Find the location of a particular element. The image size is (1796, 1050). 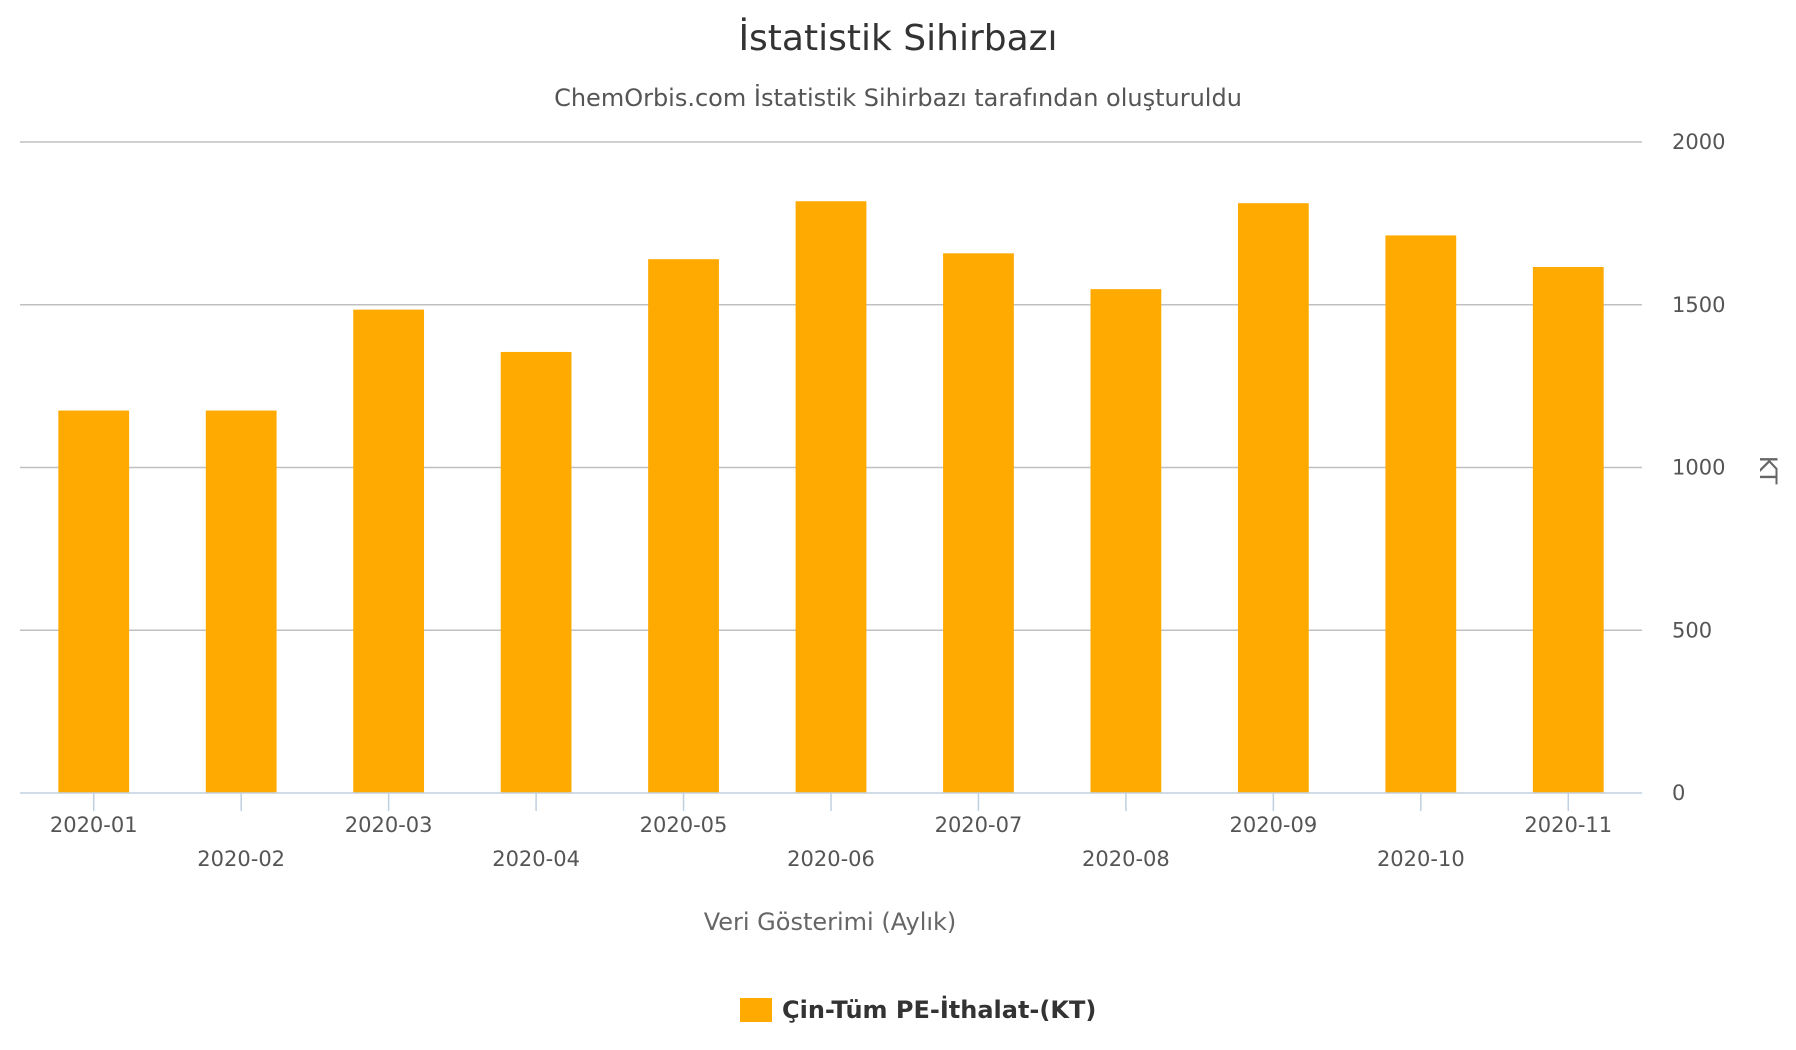

x-tick-label: 2020-06 is located at coordinates (831, 859).